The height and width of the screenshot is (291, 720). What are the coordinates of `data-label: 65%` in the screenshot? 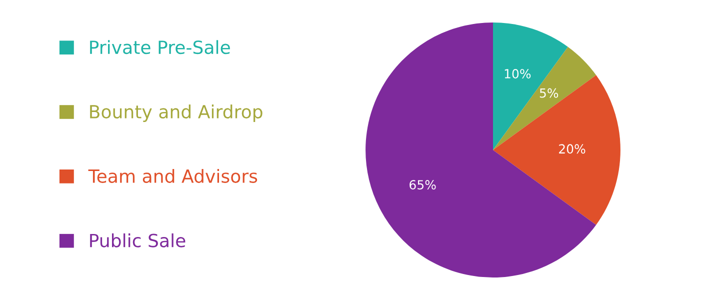 It's located at (423, 185).